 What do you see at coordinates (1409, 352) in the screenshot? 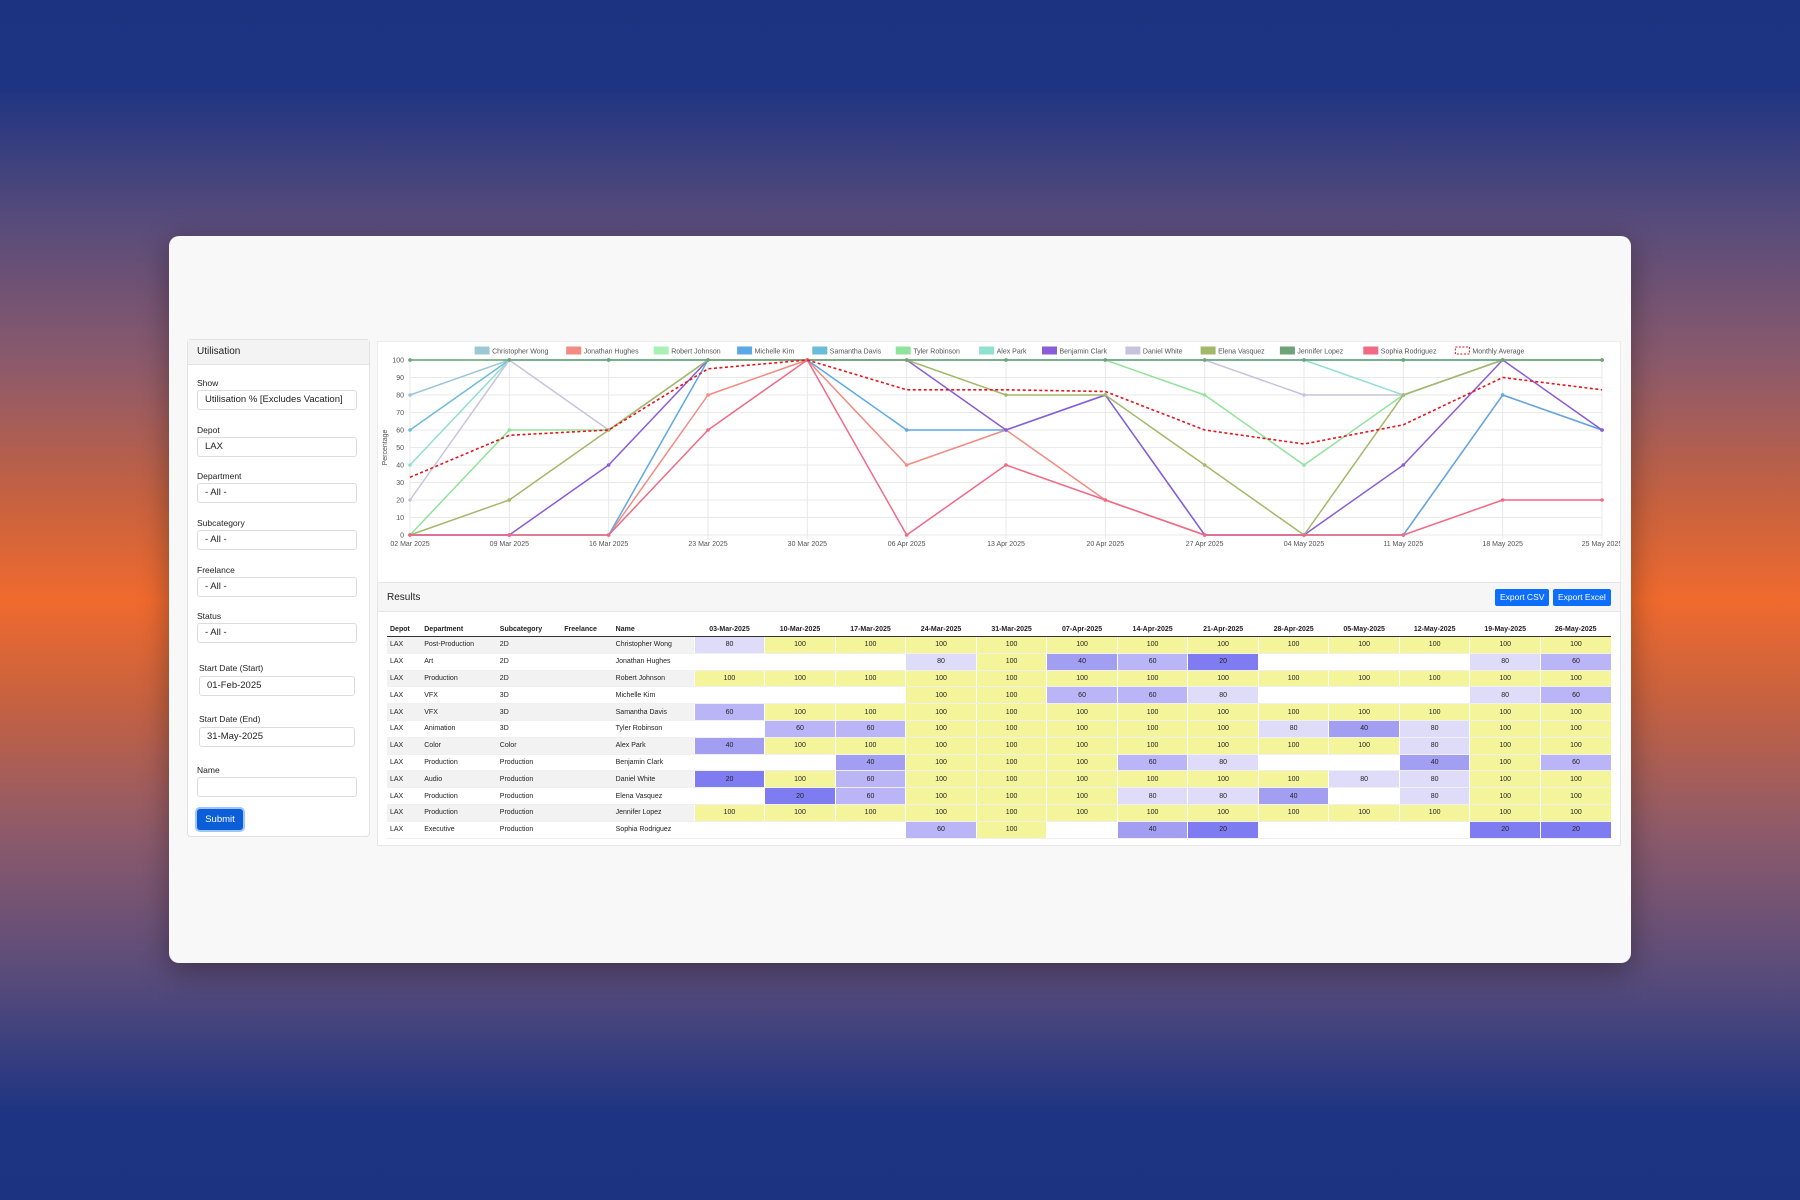
I see `legend-label: Sophia Rodriguez` at bounding box center [1409, 352].